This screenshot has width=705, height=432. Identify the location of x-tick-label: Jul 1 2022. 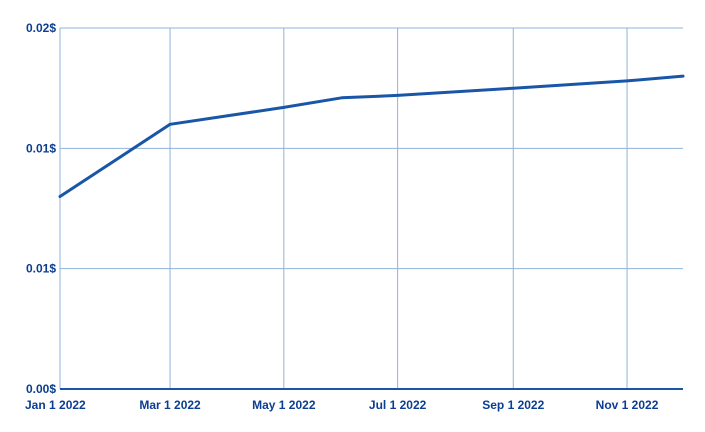
(398, 405).